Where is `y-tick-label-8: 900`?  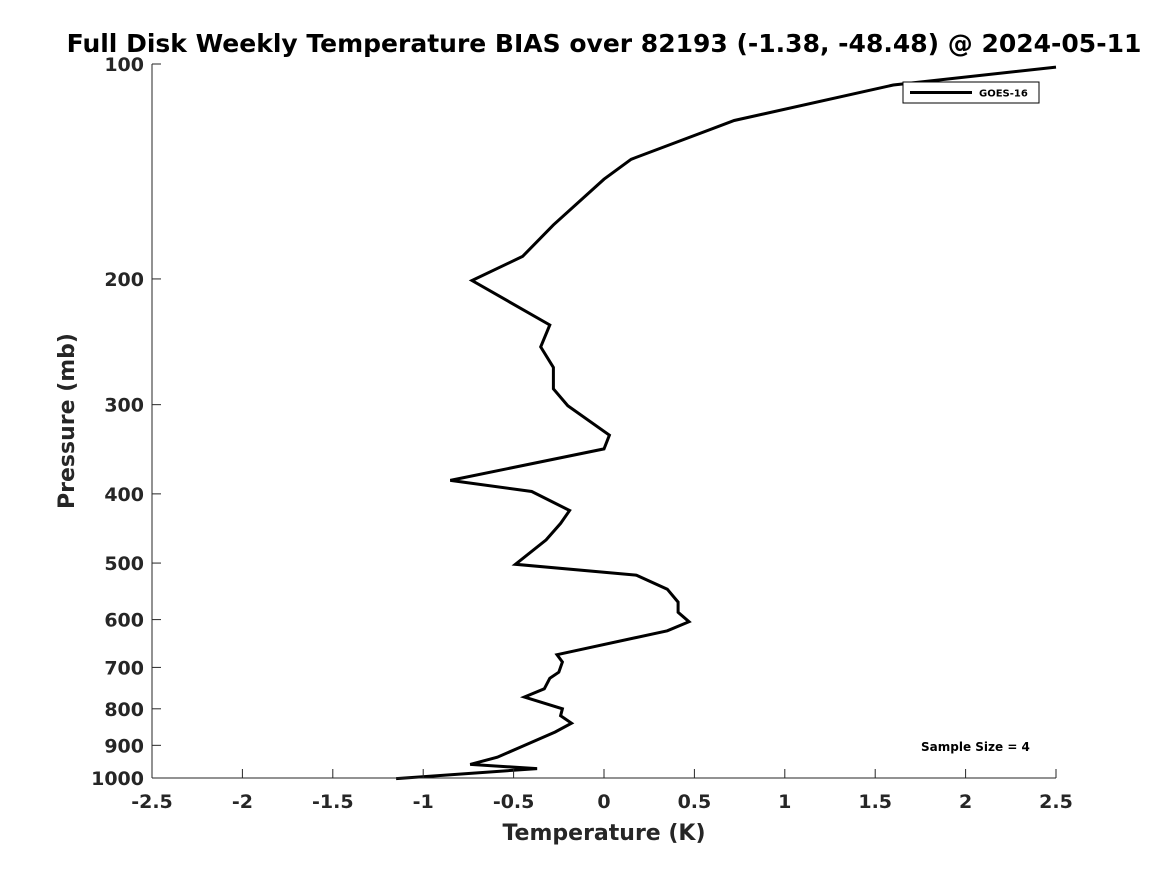
y-tick-label-8: 900 is located at coordinates (124, 746).